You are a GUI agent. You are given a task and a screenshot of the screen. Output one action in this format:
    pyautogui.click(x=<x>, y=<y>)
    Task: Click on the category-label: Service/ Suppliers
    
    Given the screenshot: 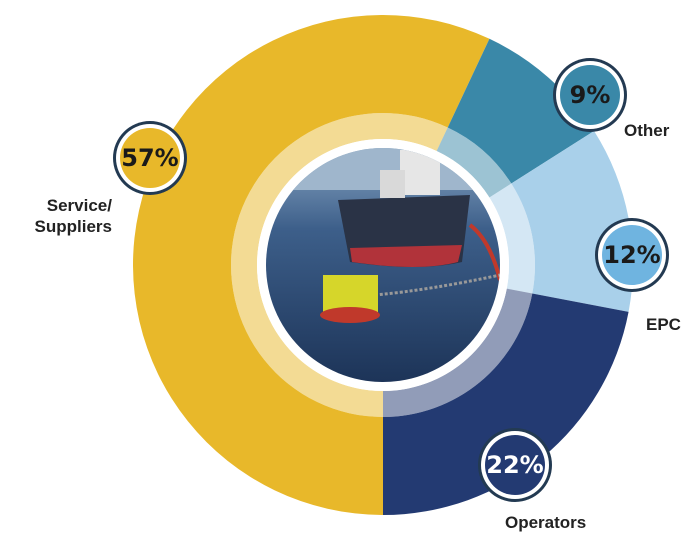 What is the action you would take?
    pyautogui.click(x=73, y=216)
    